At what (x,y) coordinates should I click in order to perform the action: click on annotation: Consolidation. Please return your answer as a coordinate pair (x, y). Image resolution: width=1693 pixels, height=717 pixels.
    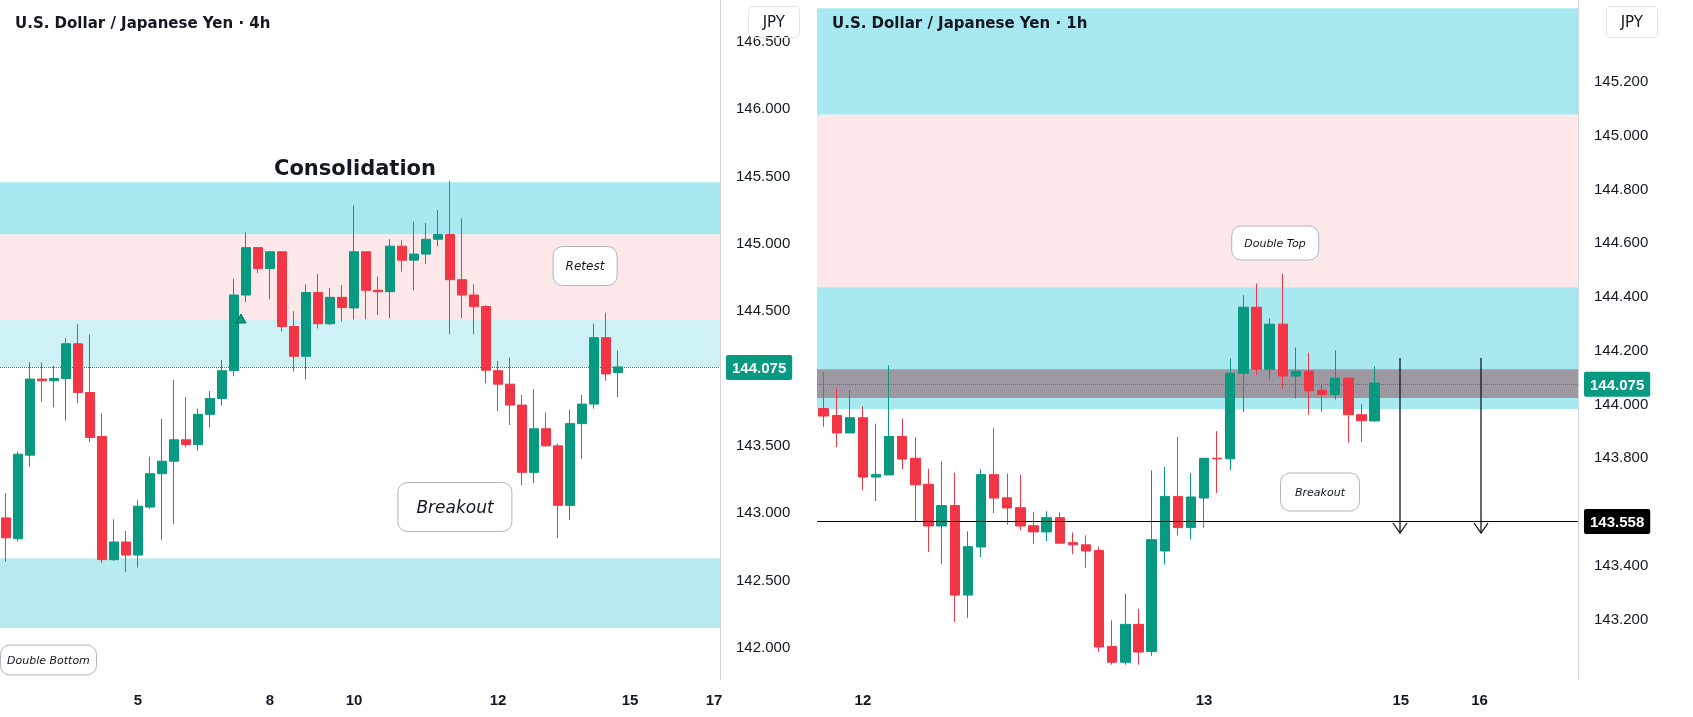
    Looking at the image, I should click on (355, 168).